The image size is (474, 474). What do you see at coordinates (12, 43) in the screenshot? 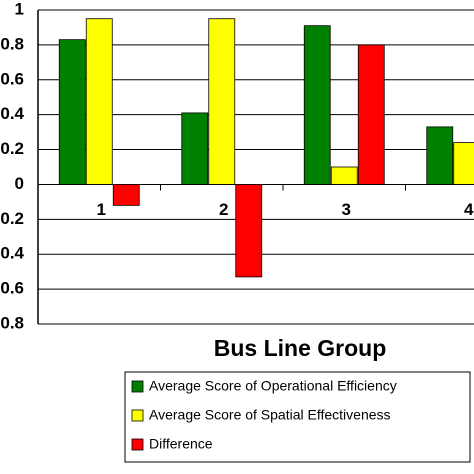
I see `y-tick-label: 0.8` at bounding box center [12, 43].